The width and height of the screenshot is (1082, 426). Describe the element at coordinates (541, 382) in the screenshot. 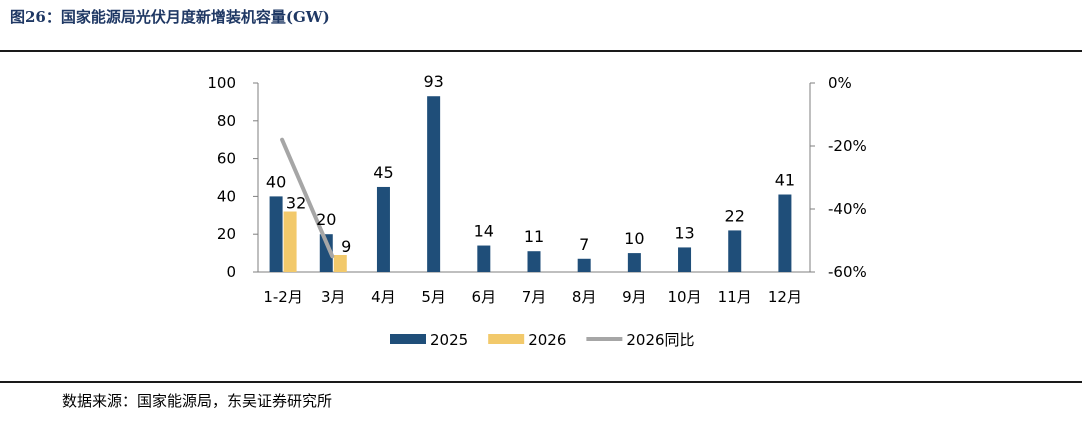

I see `bottom-rule` at that location.